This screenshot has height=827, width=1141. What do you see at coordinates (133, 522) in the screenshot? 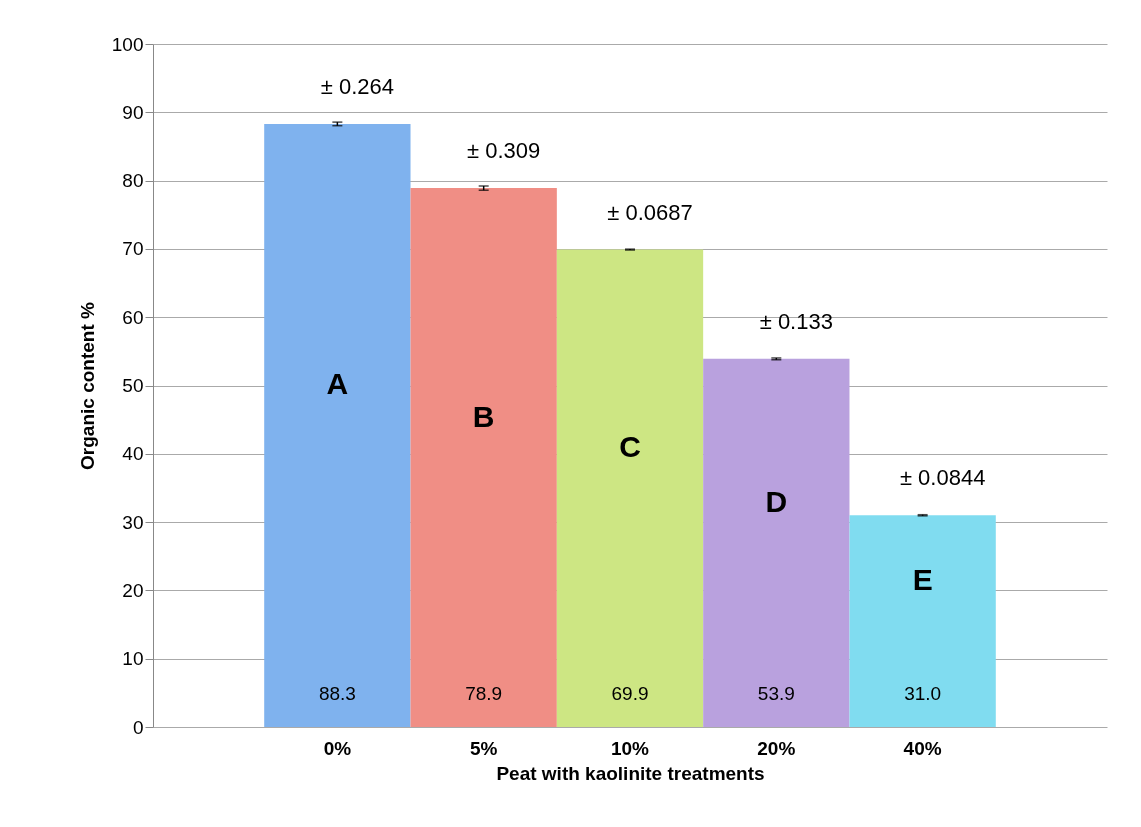
I see `y-tick-label: 30` at bounding box center [133, 522].